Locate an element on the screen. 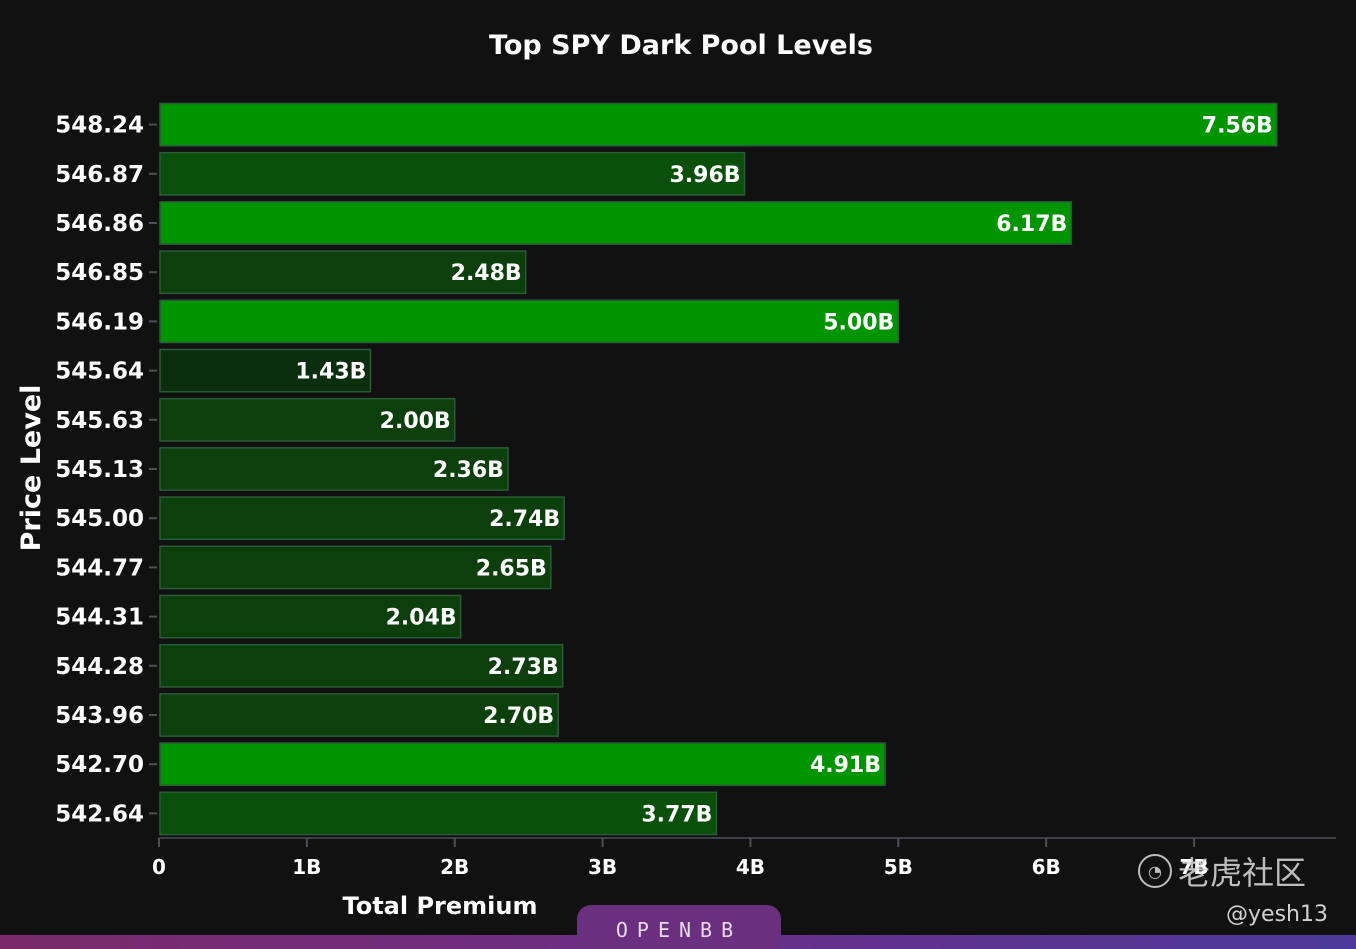 The width and height of the screenshot is (1356, 949). x-tick-label: 4B is located at coordinates (750, 867).